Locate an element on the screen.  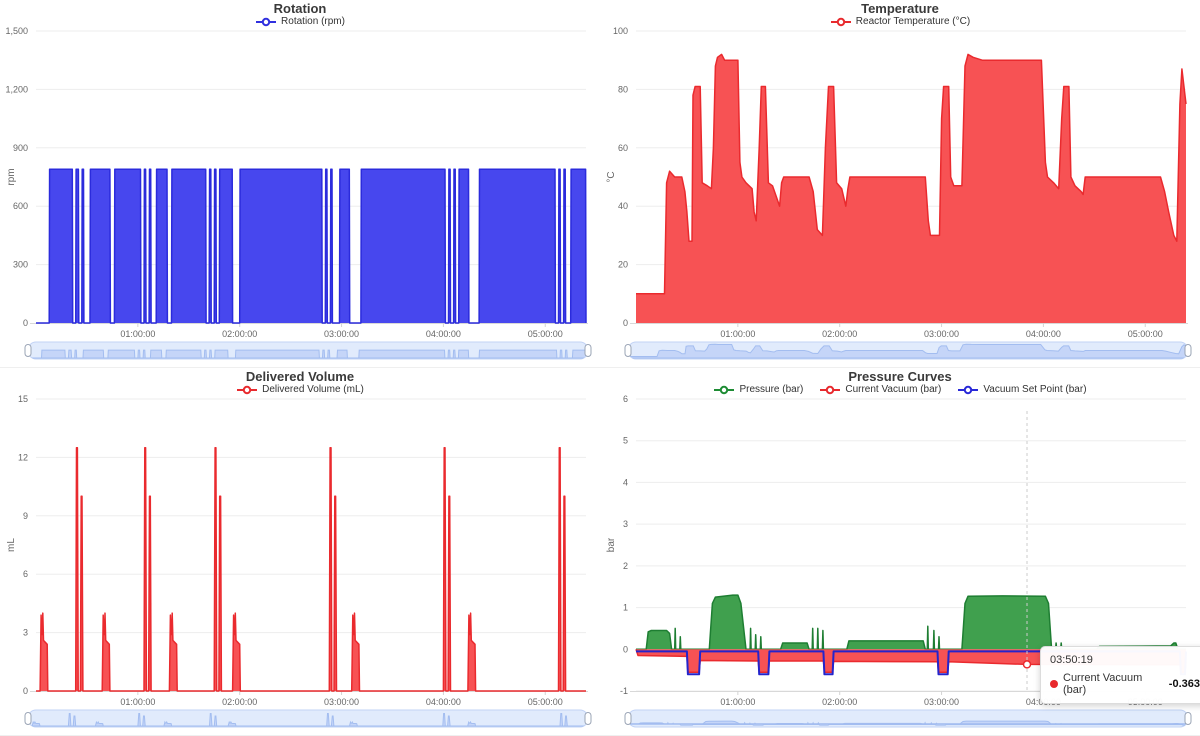
y-tick-label: 1 is located at coordinates (625, 608).